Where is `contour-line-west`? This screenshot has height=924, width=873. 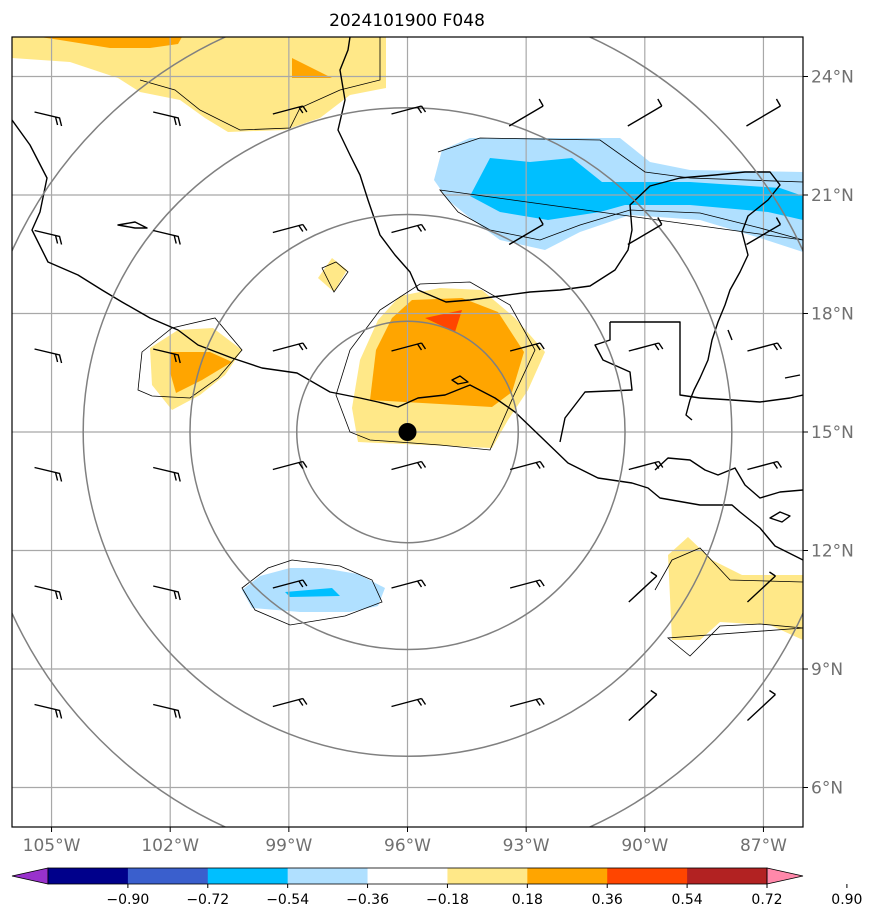
contour-line-west is located at coordinates (190, 358).